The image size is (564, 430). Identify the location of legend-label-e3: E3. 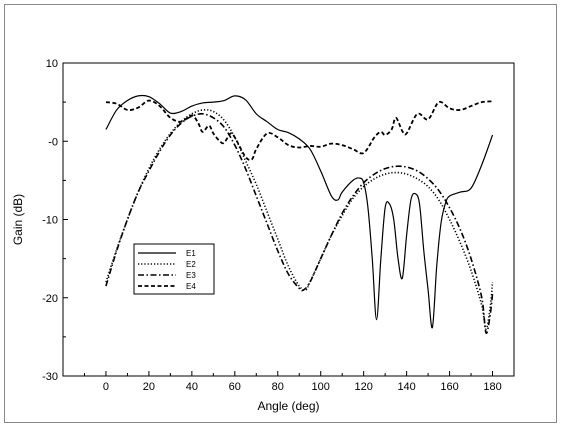
(191, 275).